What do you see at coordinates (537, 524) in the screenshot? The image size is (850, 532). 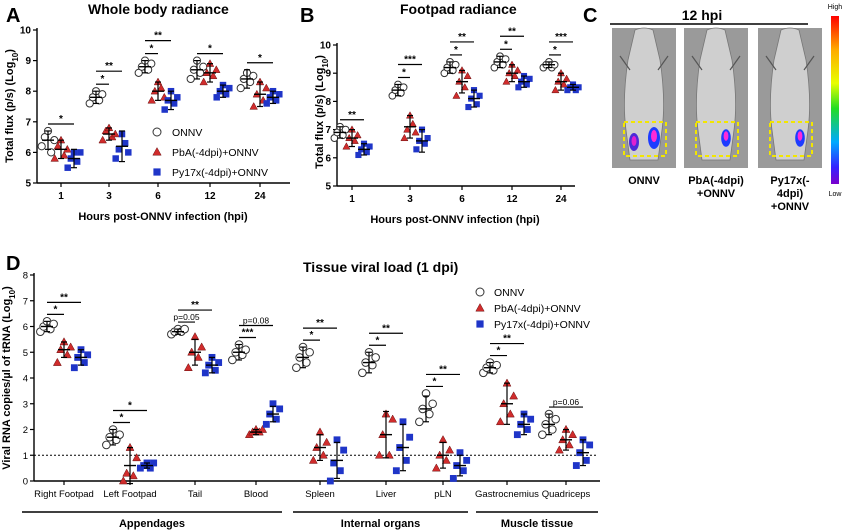 I see `category-group-label: Muscle tissue` at bounding box center [537, 524].